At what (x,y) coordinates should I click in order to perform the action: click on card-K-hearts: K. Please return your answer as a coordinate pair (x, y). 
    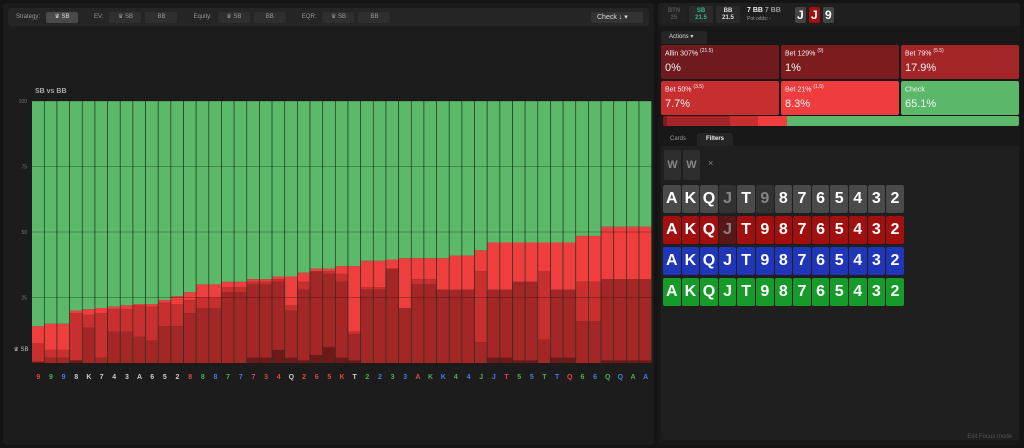
    Looking at the image, I should click on (690, 230).